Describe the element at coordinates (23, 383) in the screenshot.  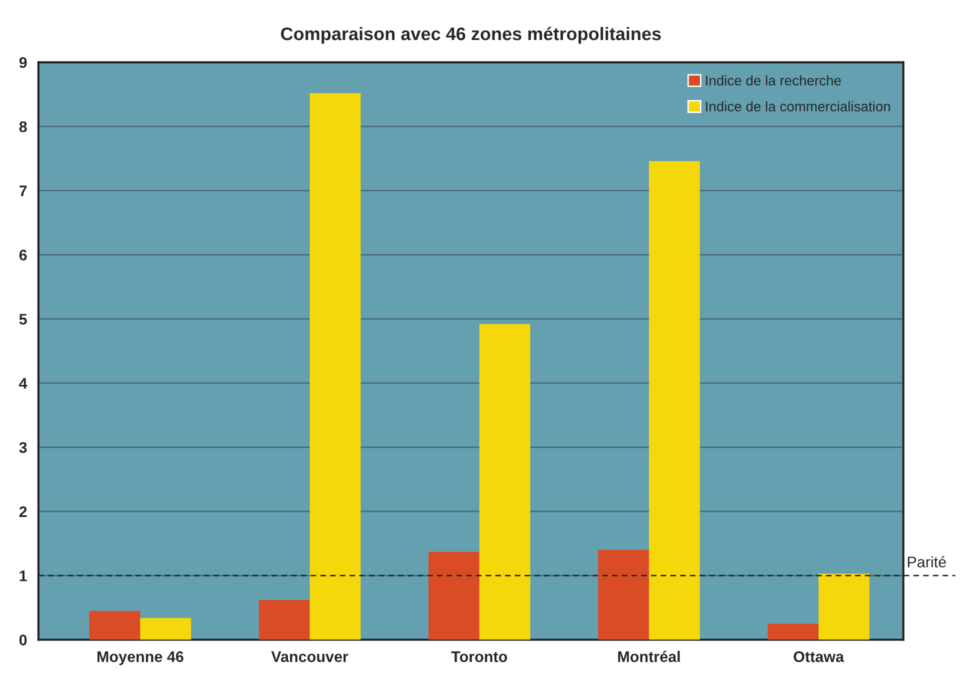
I see `y-tick-label: 4` at that location.